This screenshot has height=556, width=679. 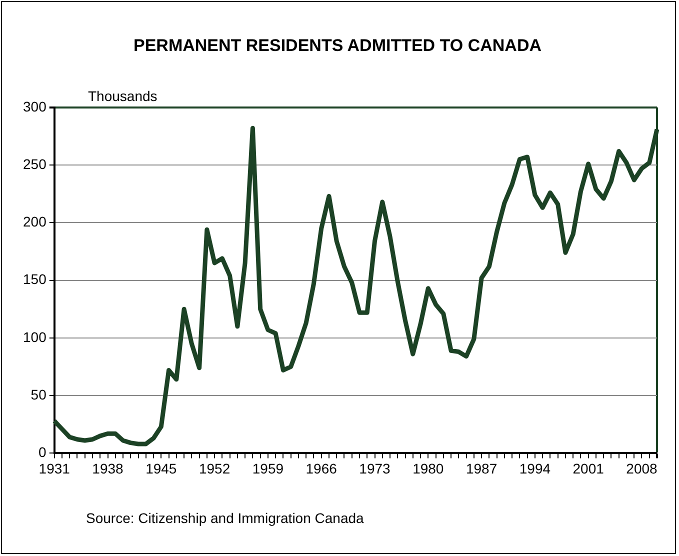 I want to click on y-tick-label: 250, so click(x=35, y=164).